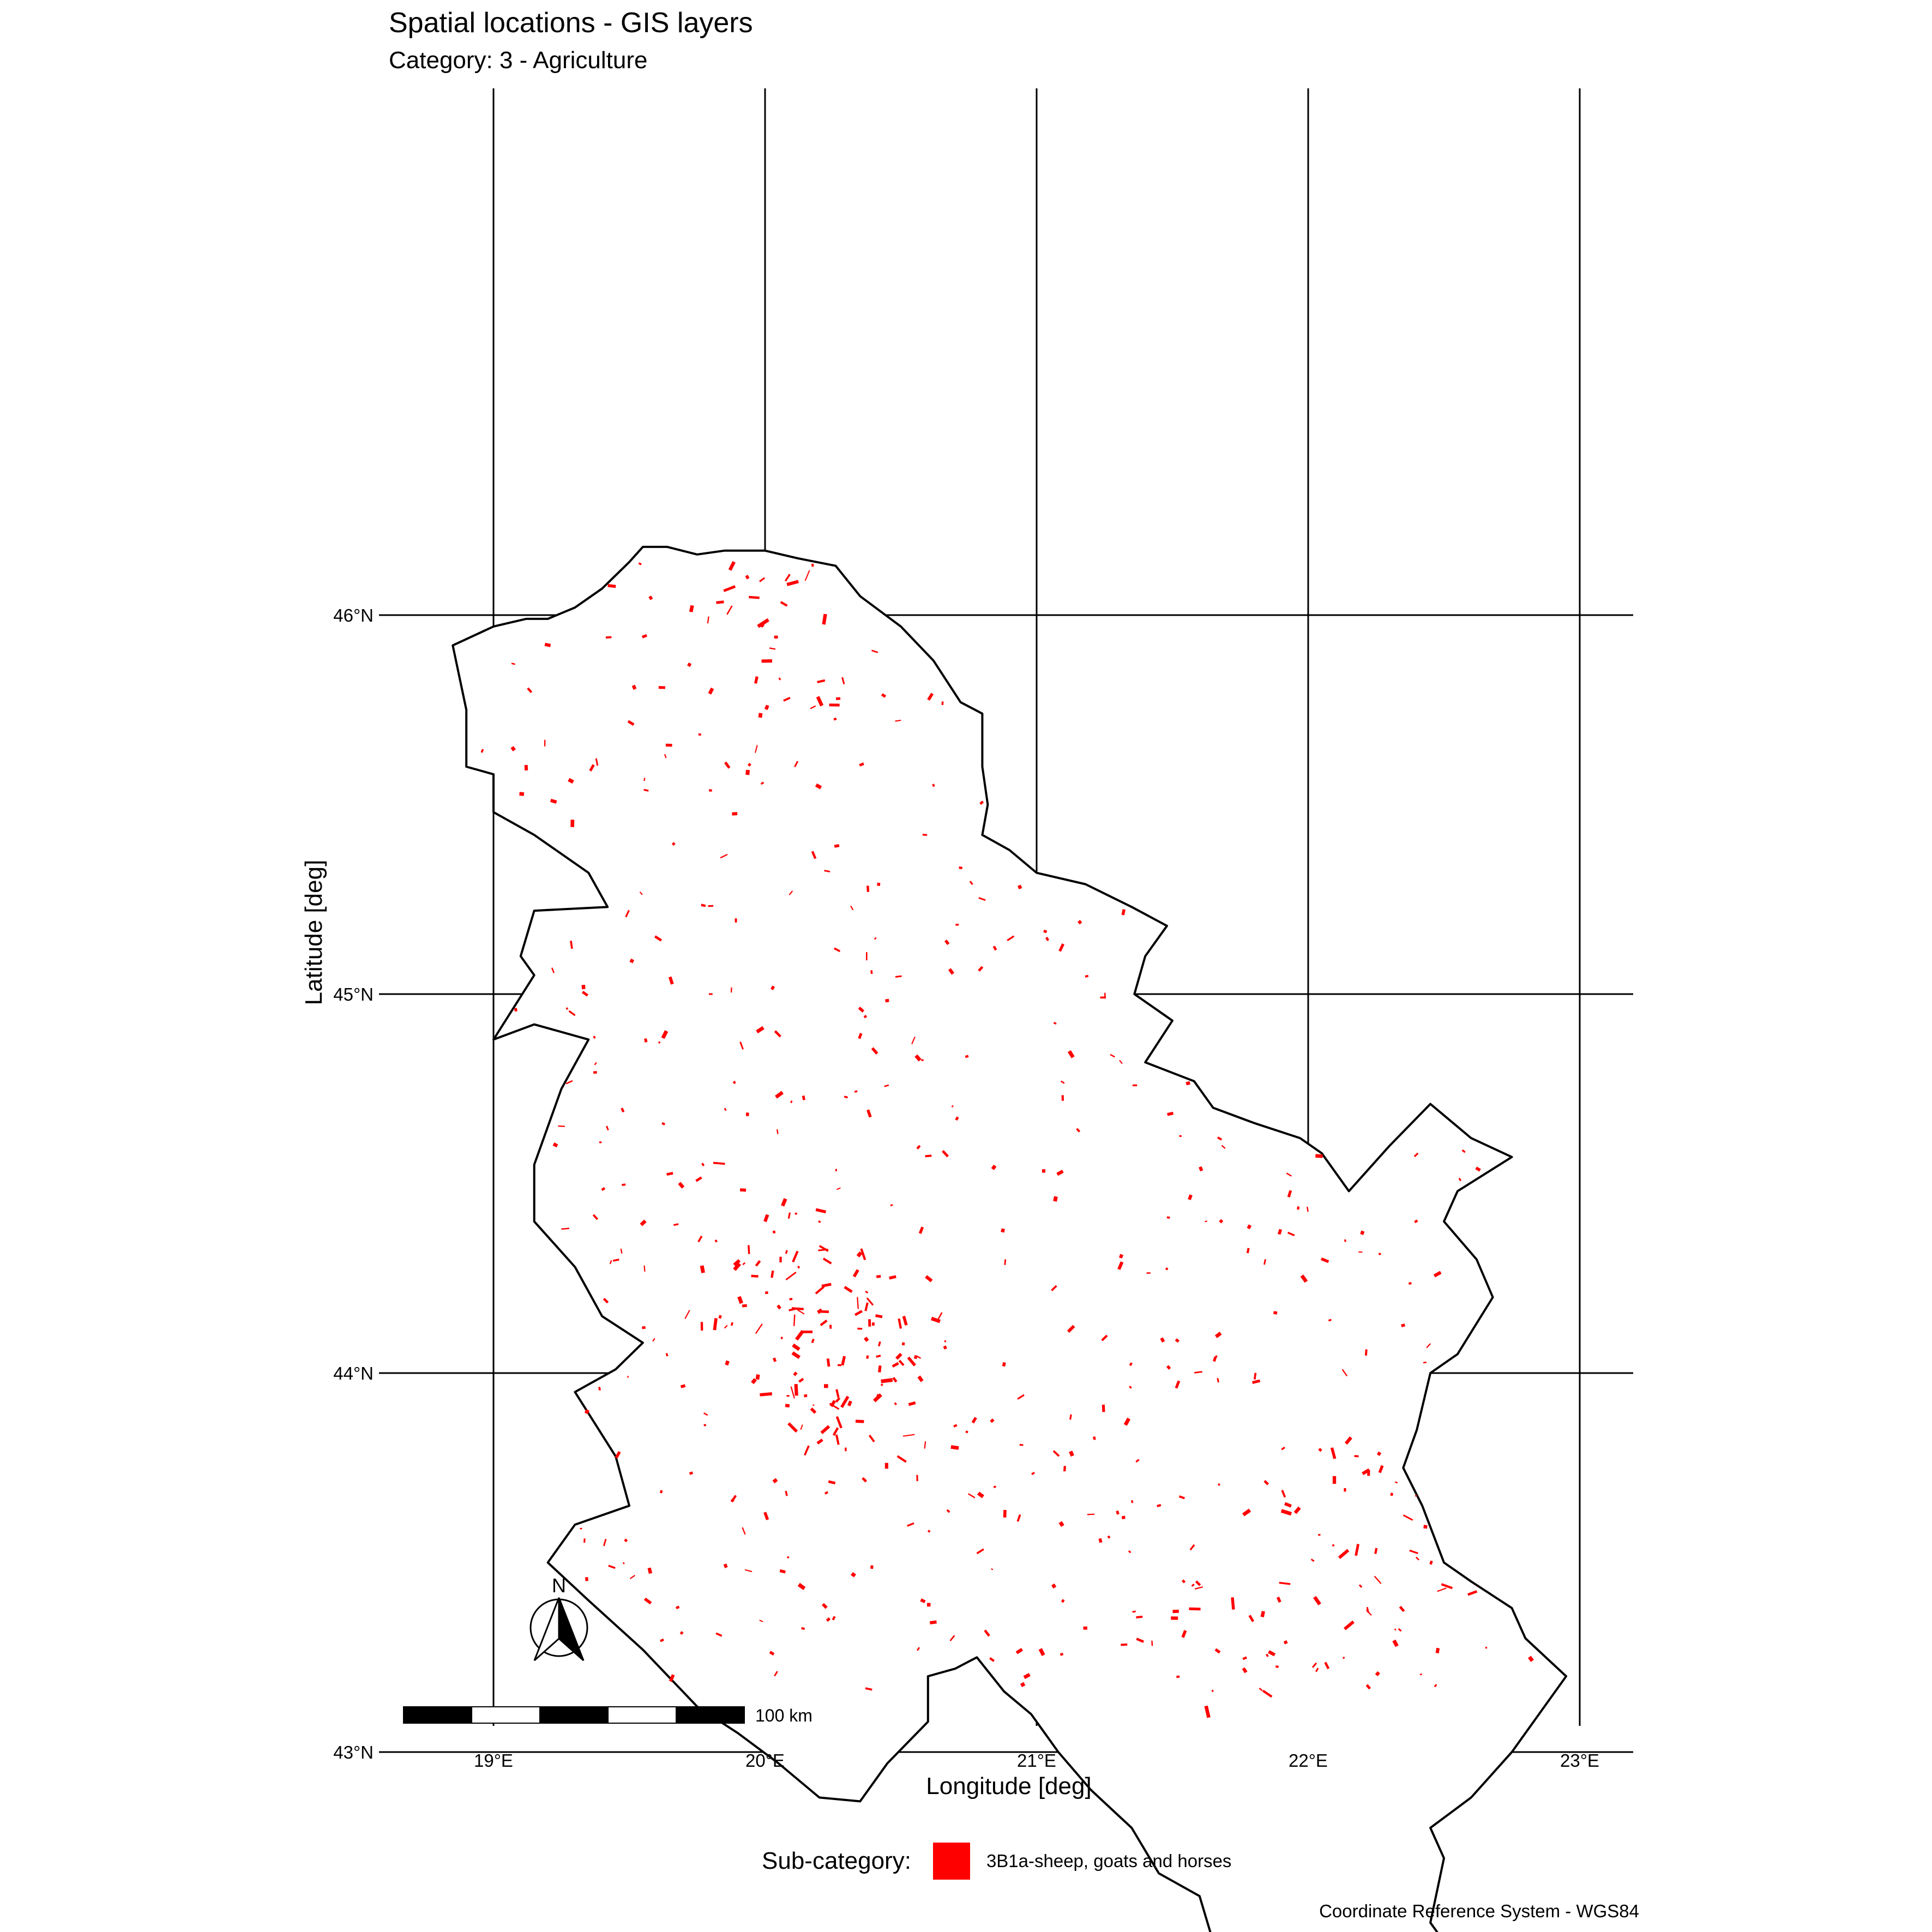  I want to click on legend-swatch, so click(951, 1861).